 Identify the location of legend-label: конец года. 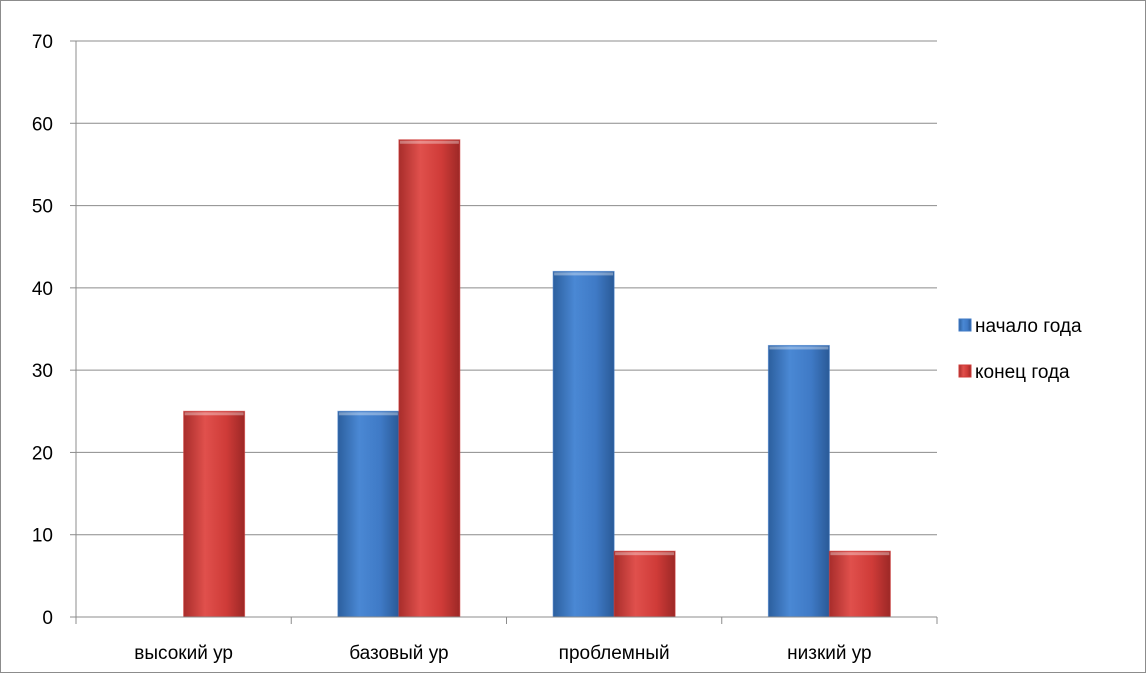
(1022, 372).